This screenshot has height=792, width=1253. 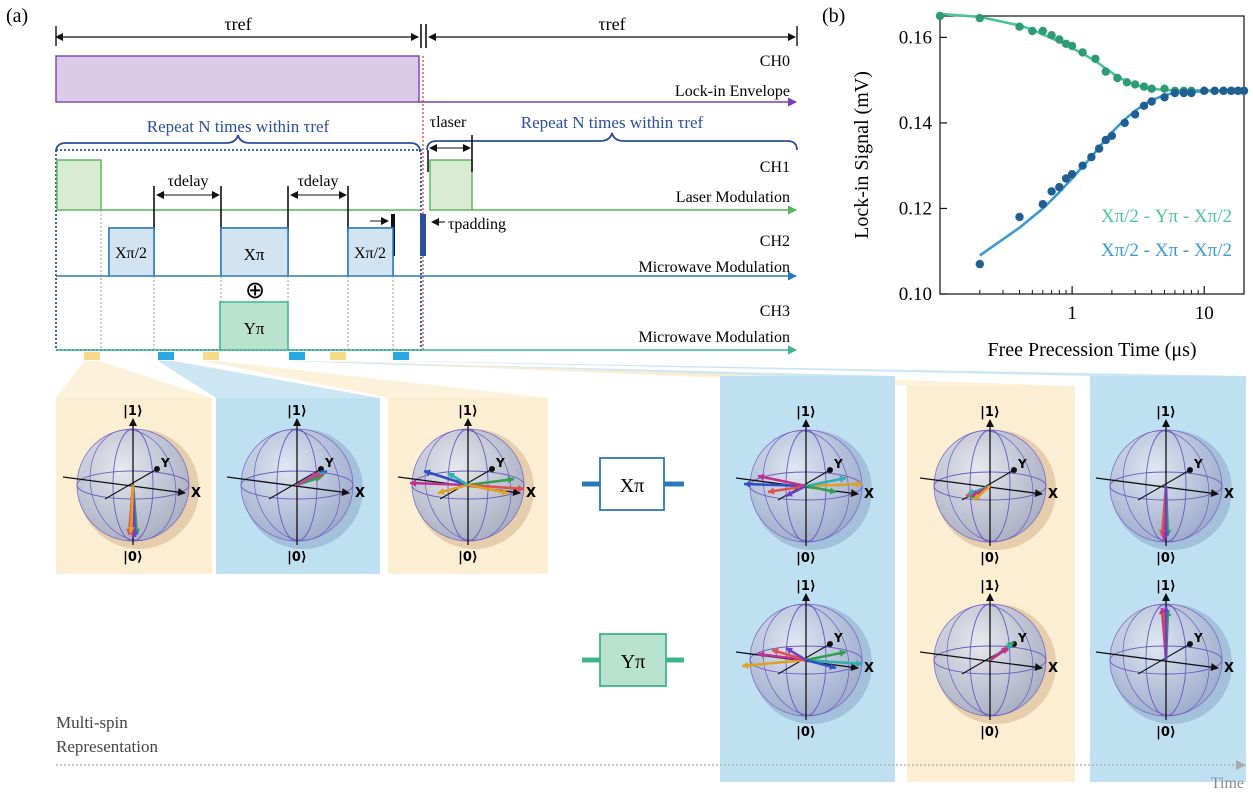 I want to click on ch3-desc: Microwave Modulation, so click(x=714, y=337).